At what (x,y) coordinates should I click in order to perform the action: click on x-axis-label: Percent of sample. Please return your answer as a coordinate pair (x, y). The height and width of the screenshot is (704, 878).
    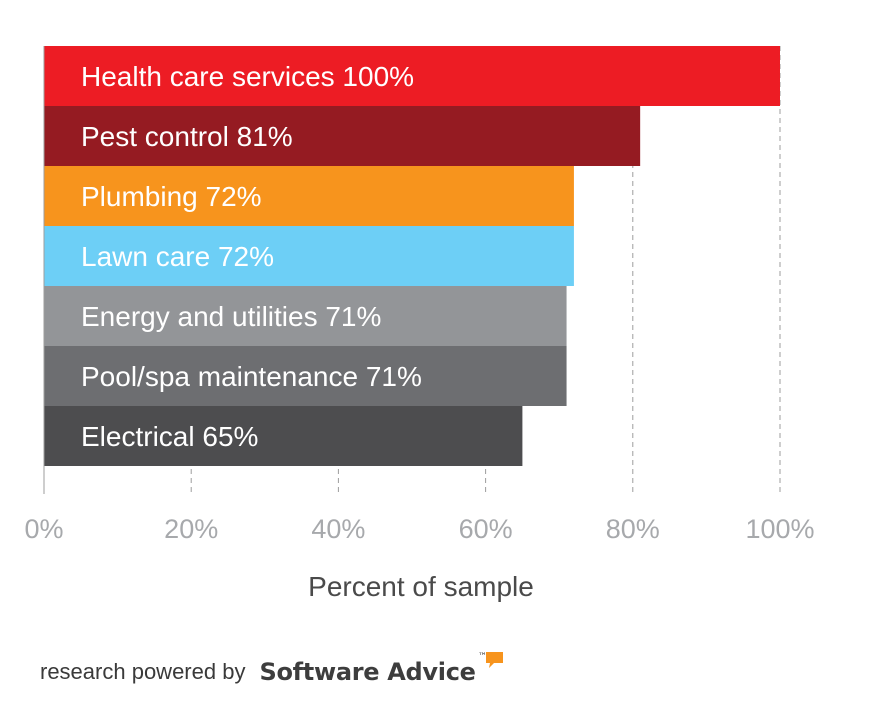
    Looking at the image, I should click on (421, 586).